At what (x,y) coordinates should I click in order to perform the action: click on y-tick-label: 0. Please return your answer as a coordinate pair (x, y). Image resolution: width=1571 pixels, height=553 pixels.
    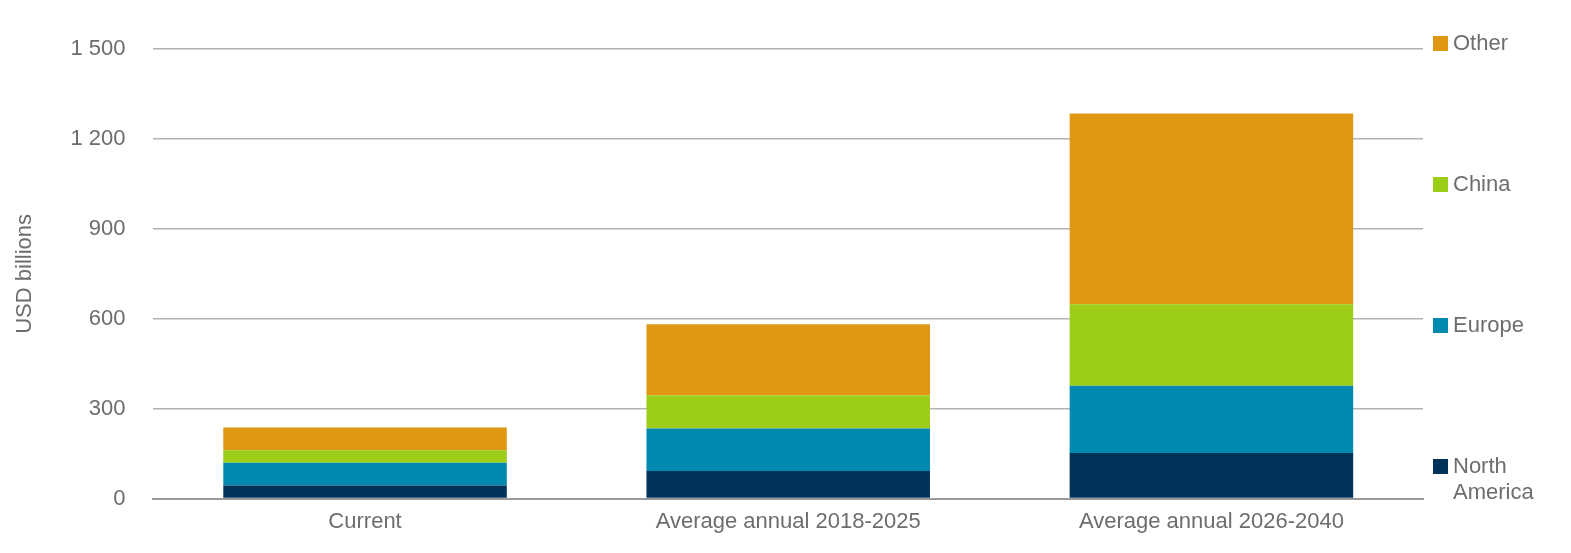
    Looking at the image, I should click on (119, 497).